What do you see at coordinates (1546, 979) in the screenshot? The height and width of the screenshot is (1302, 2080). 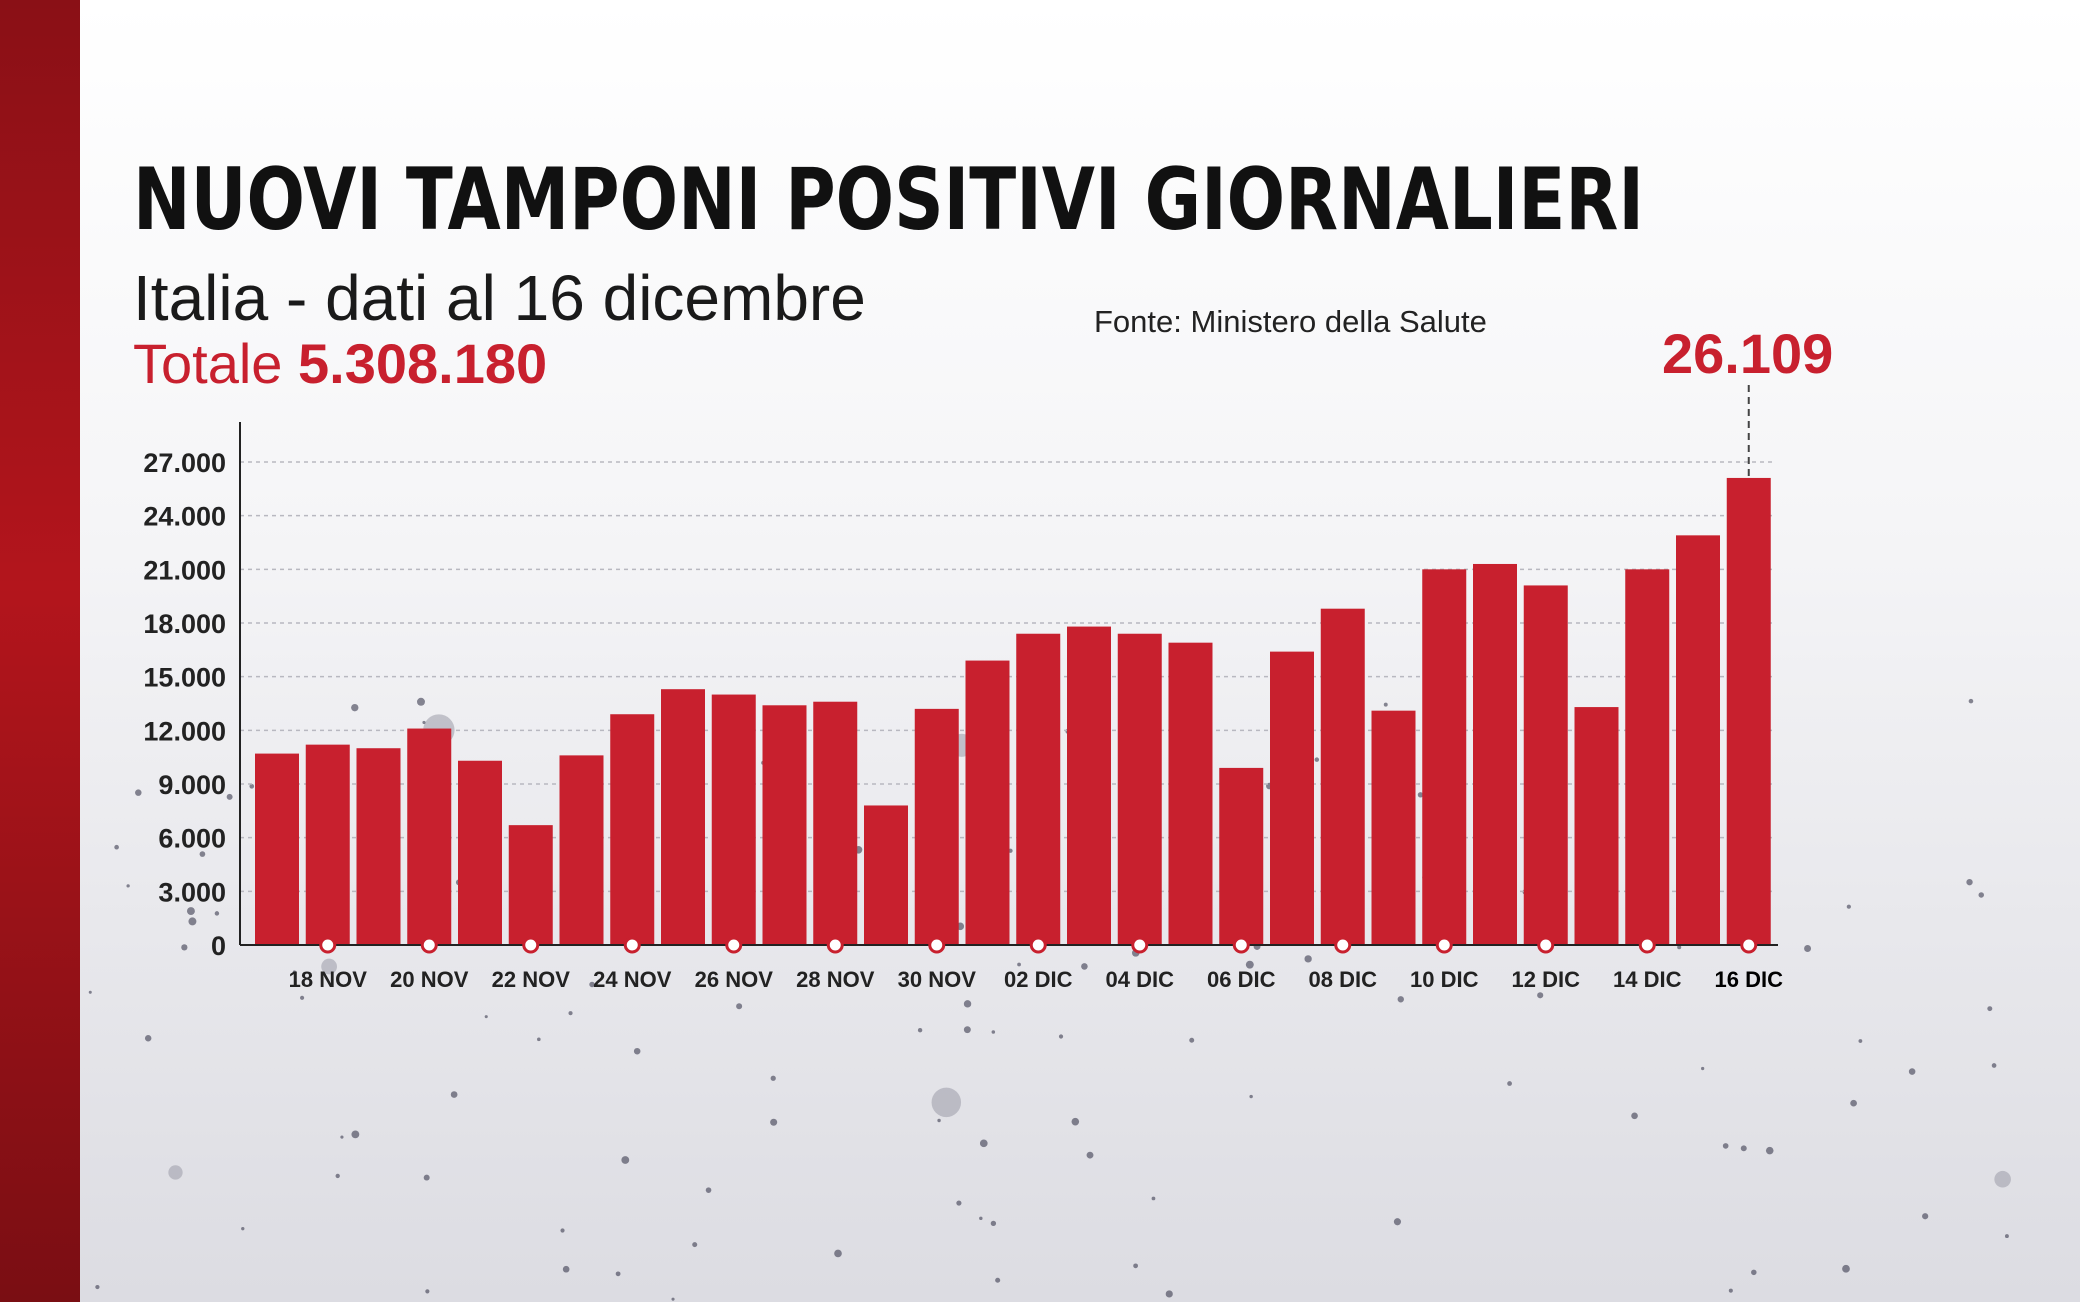 I see `x-tick-label: 12 DIC` at bounding box center [1546, 979].